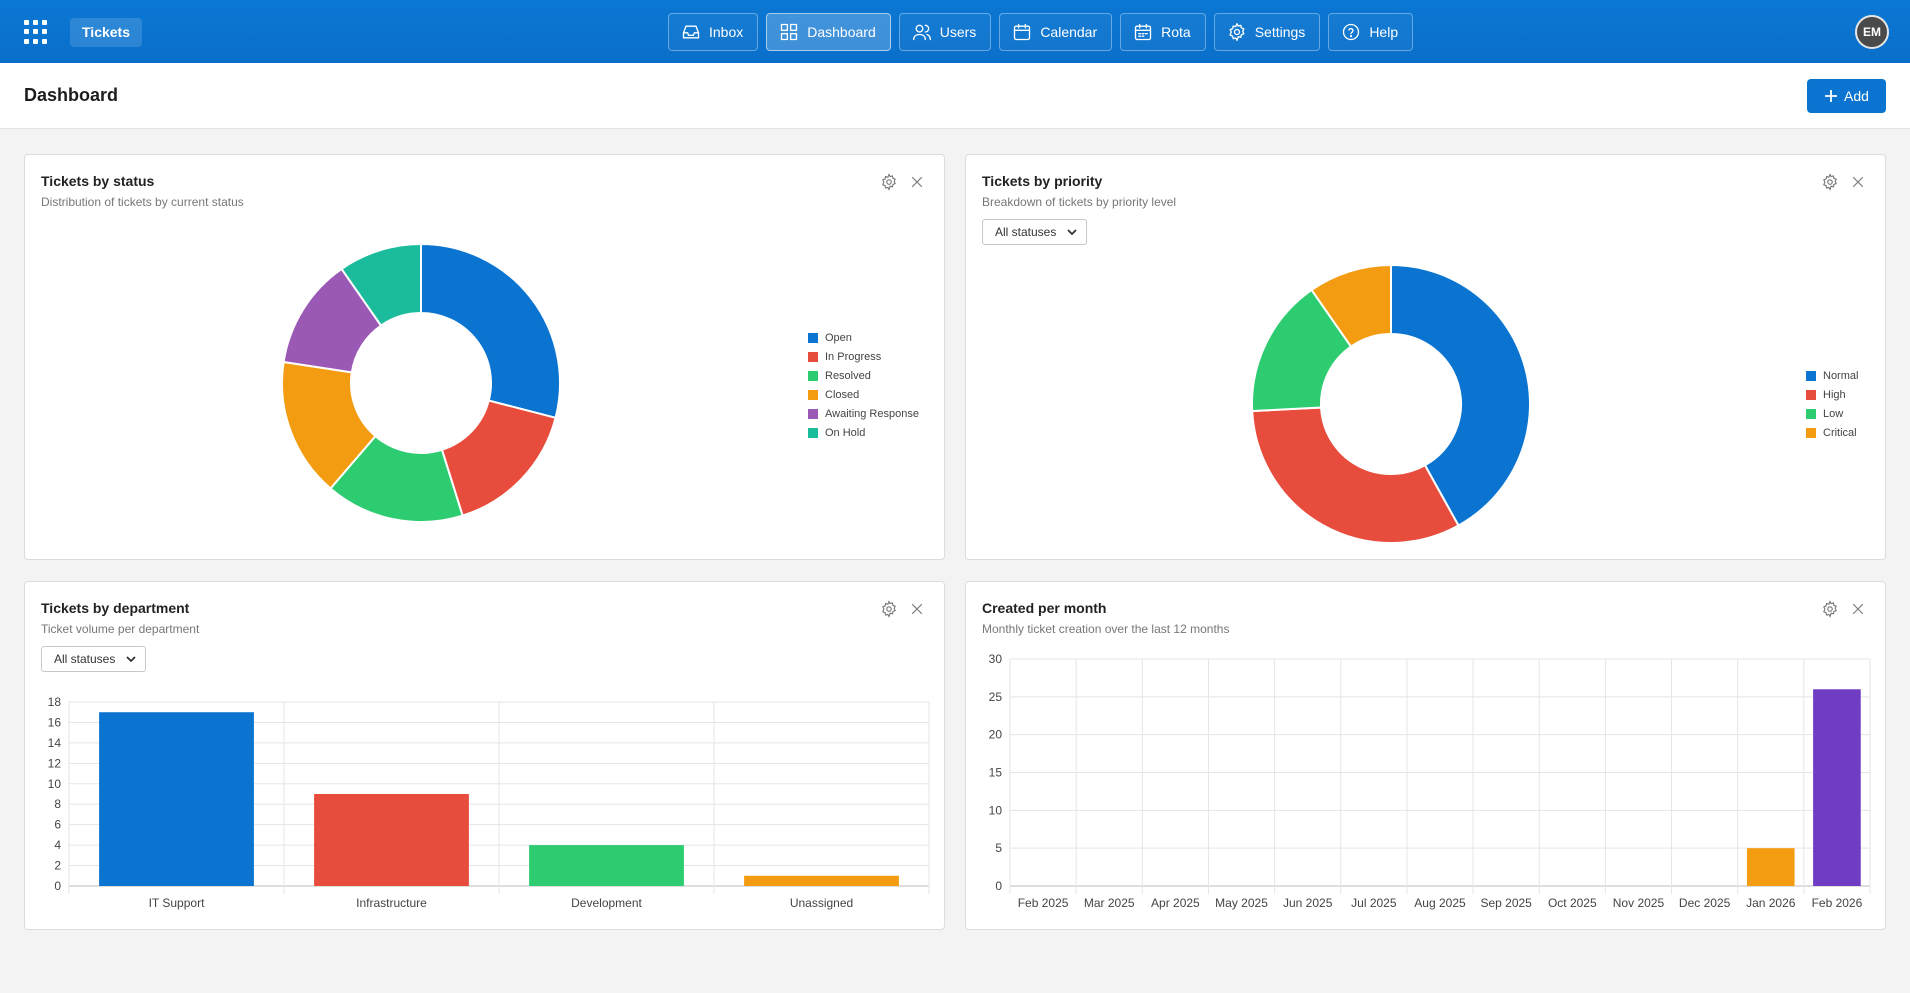 The height and width of the screenshot is (993, 1910). What do you see at coordinates (498, 458) in the screenshot?
I see `slice-in-progress` at bounding box center [498, 458].